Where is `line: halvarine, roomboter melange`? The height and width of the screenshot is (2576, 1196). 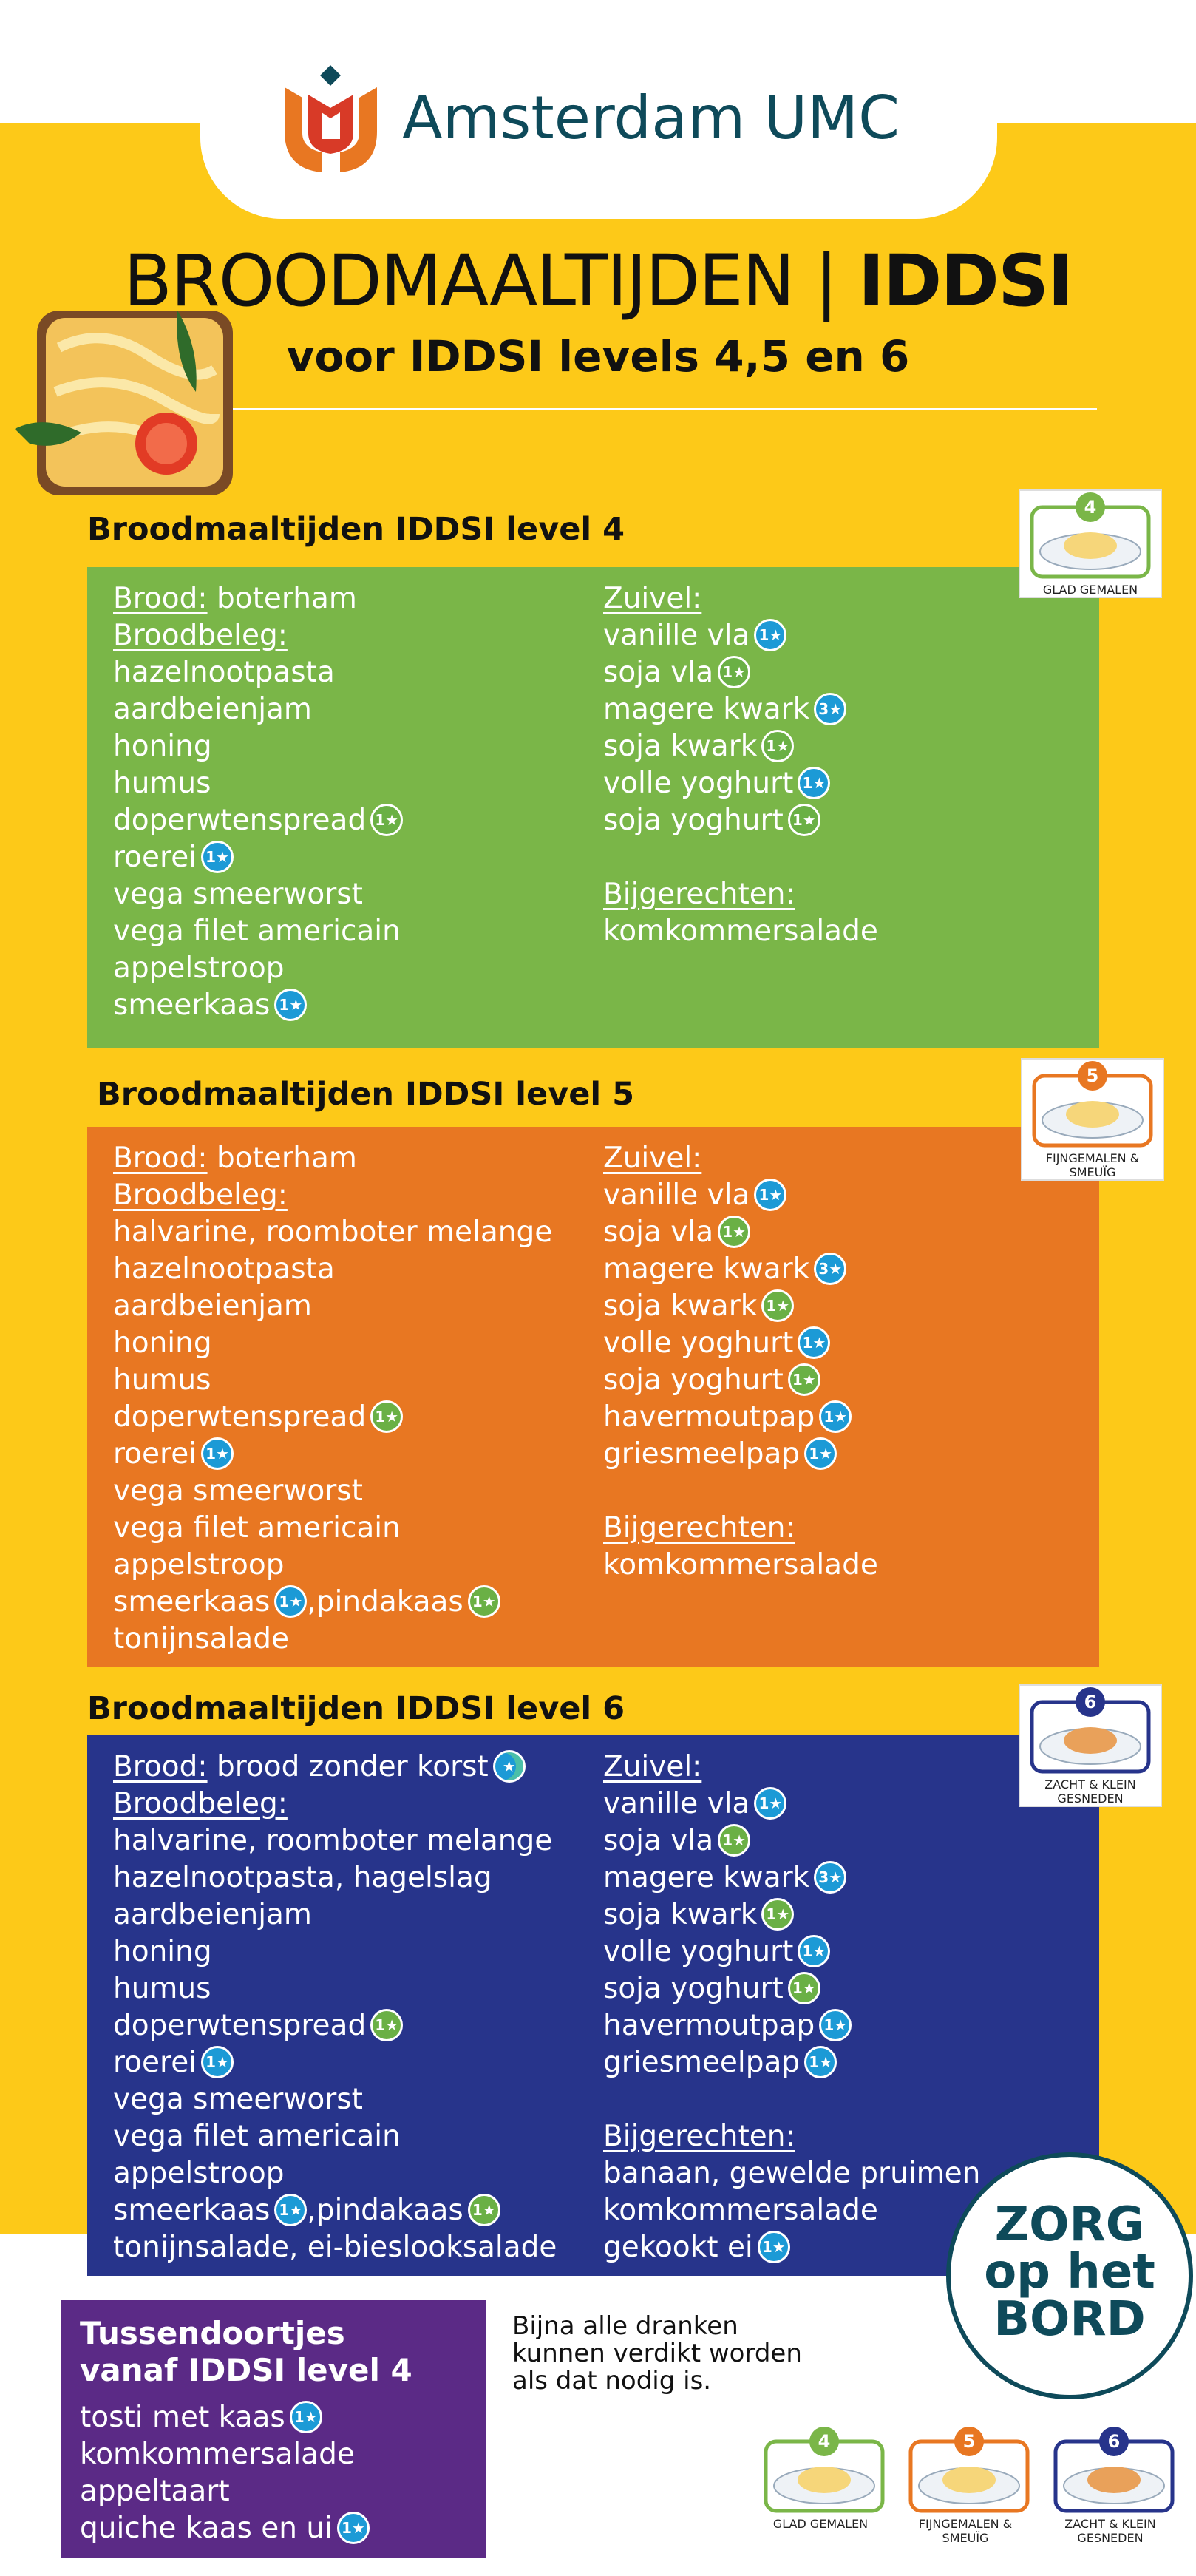
line: halvarine, roomboter melange is located at coordinates (332, 1232).